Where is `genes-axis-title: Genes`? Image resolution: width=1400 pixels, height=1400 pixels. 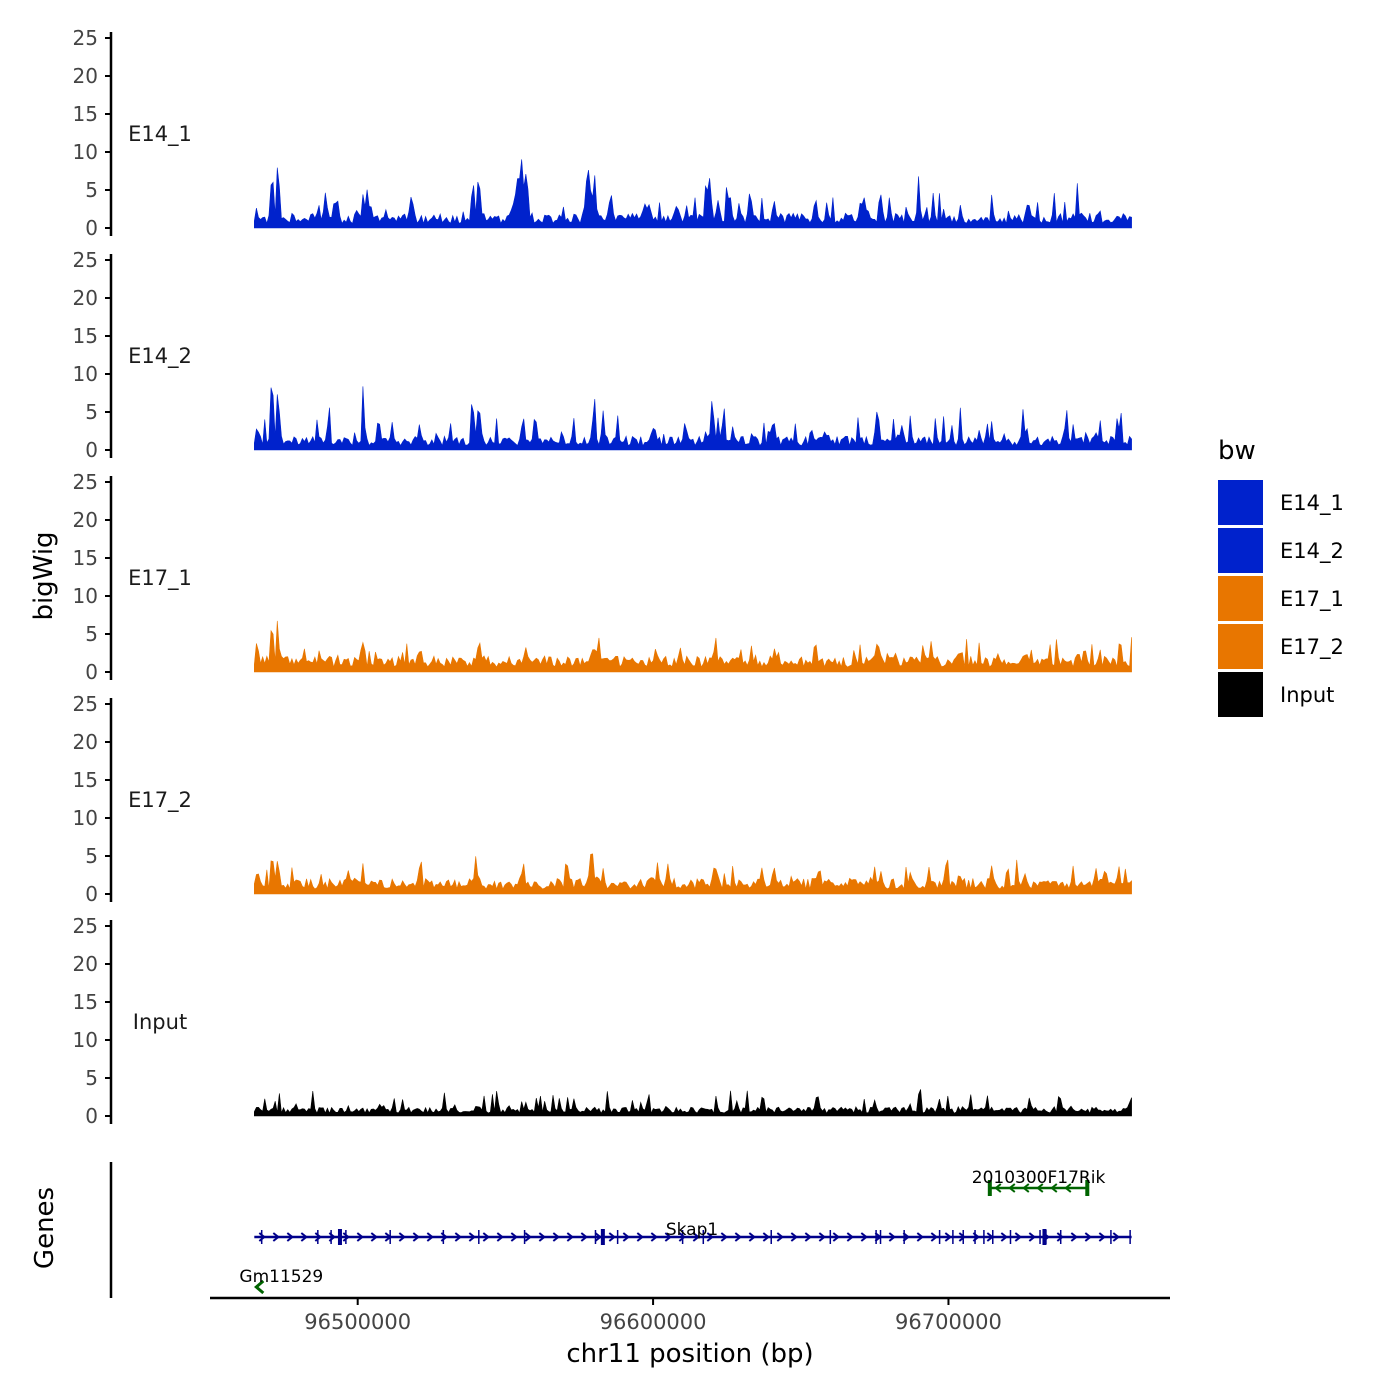 genes-axis-title: Genes is located at coordinates (45, 1228).